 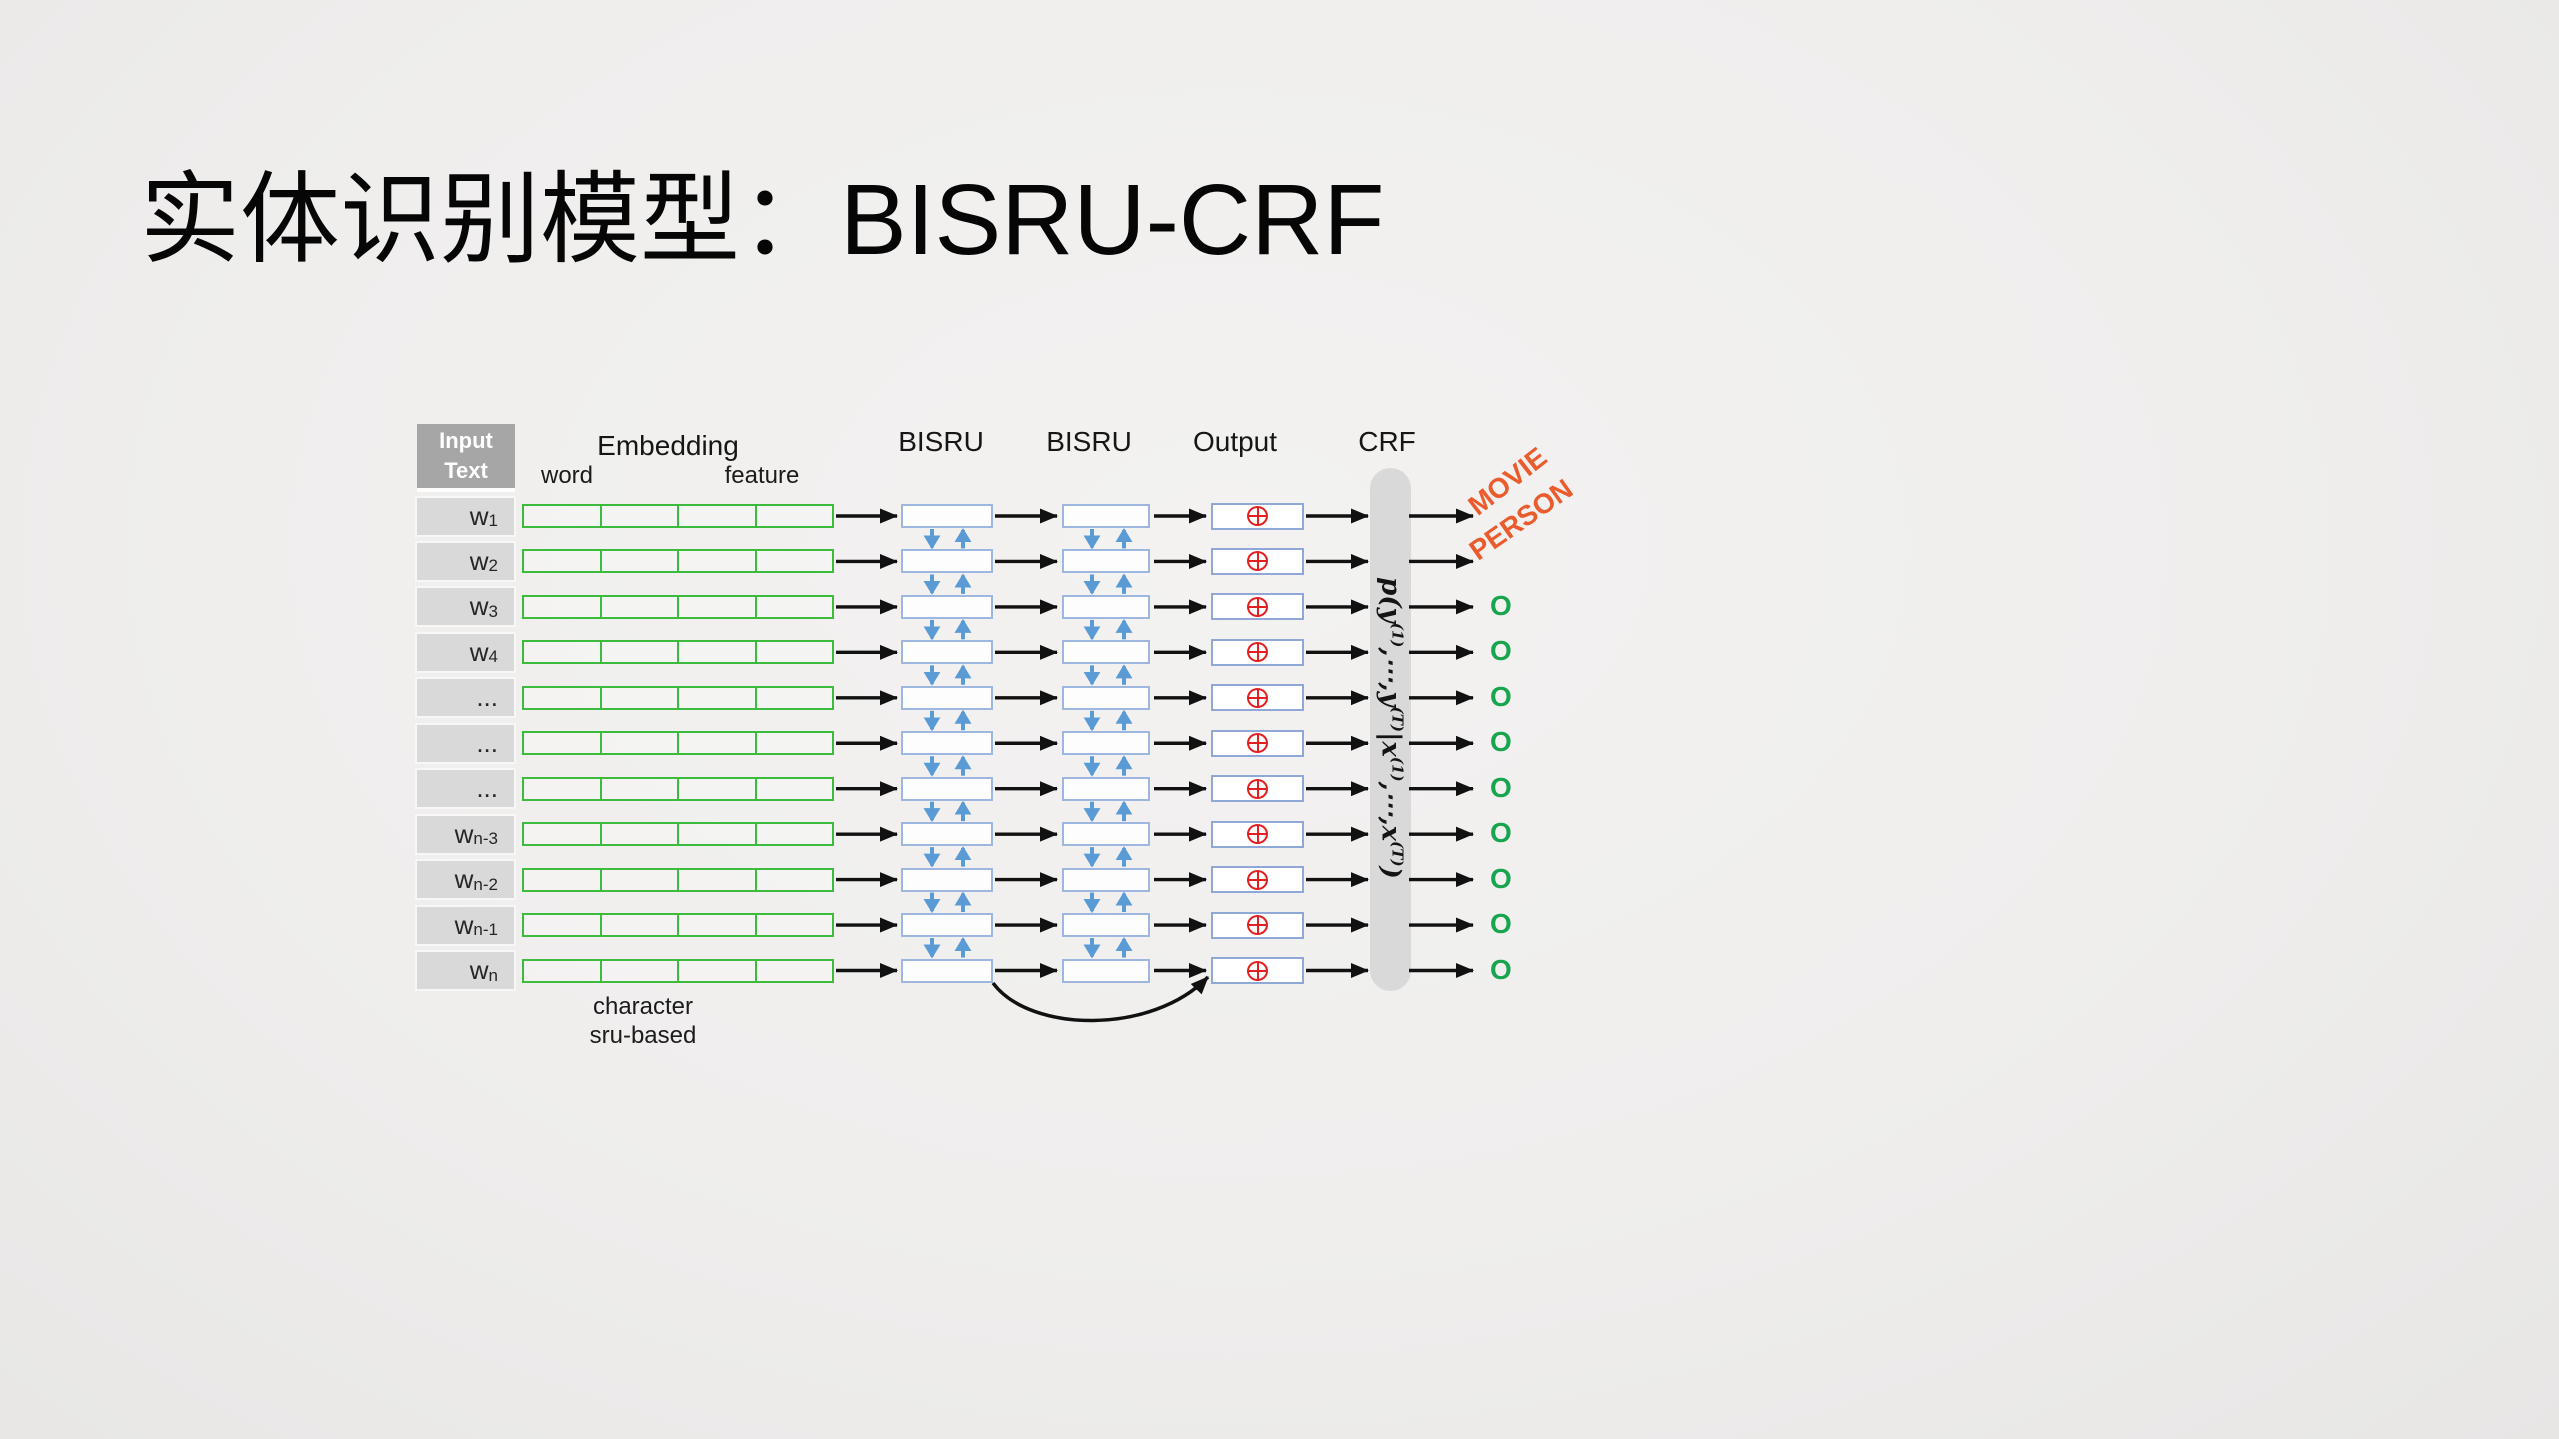 I want to click on embedding-header: Embedding, so click(x=668, y=445).